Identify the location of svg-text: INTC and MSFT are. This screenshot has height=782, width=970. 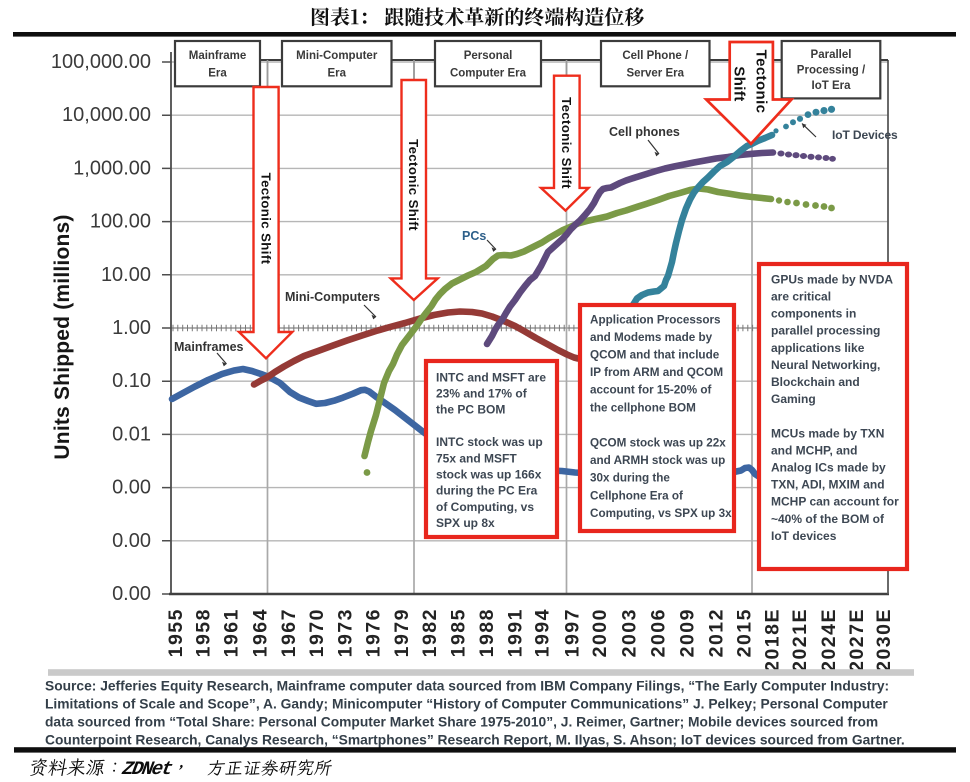
(491, 377).